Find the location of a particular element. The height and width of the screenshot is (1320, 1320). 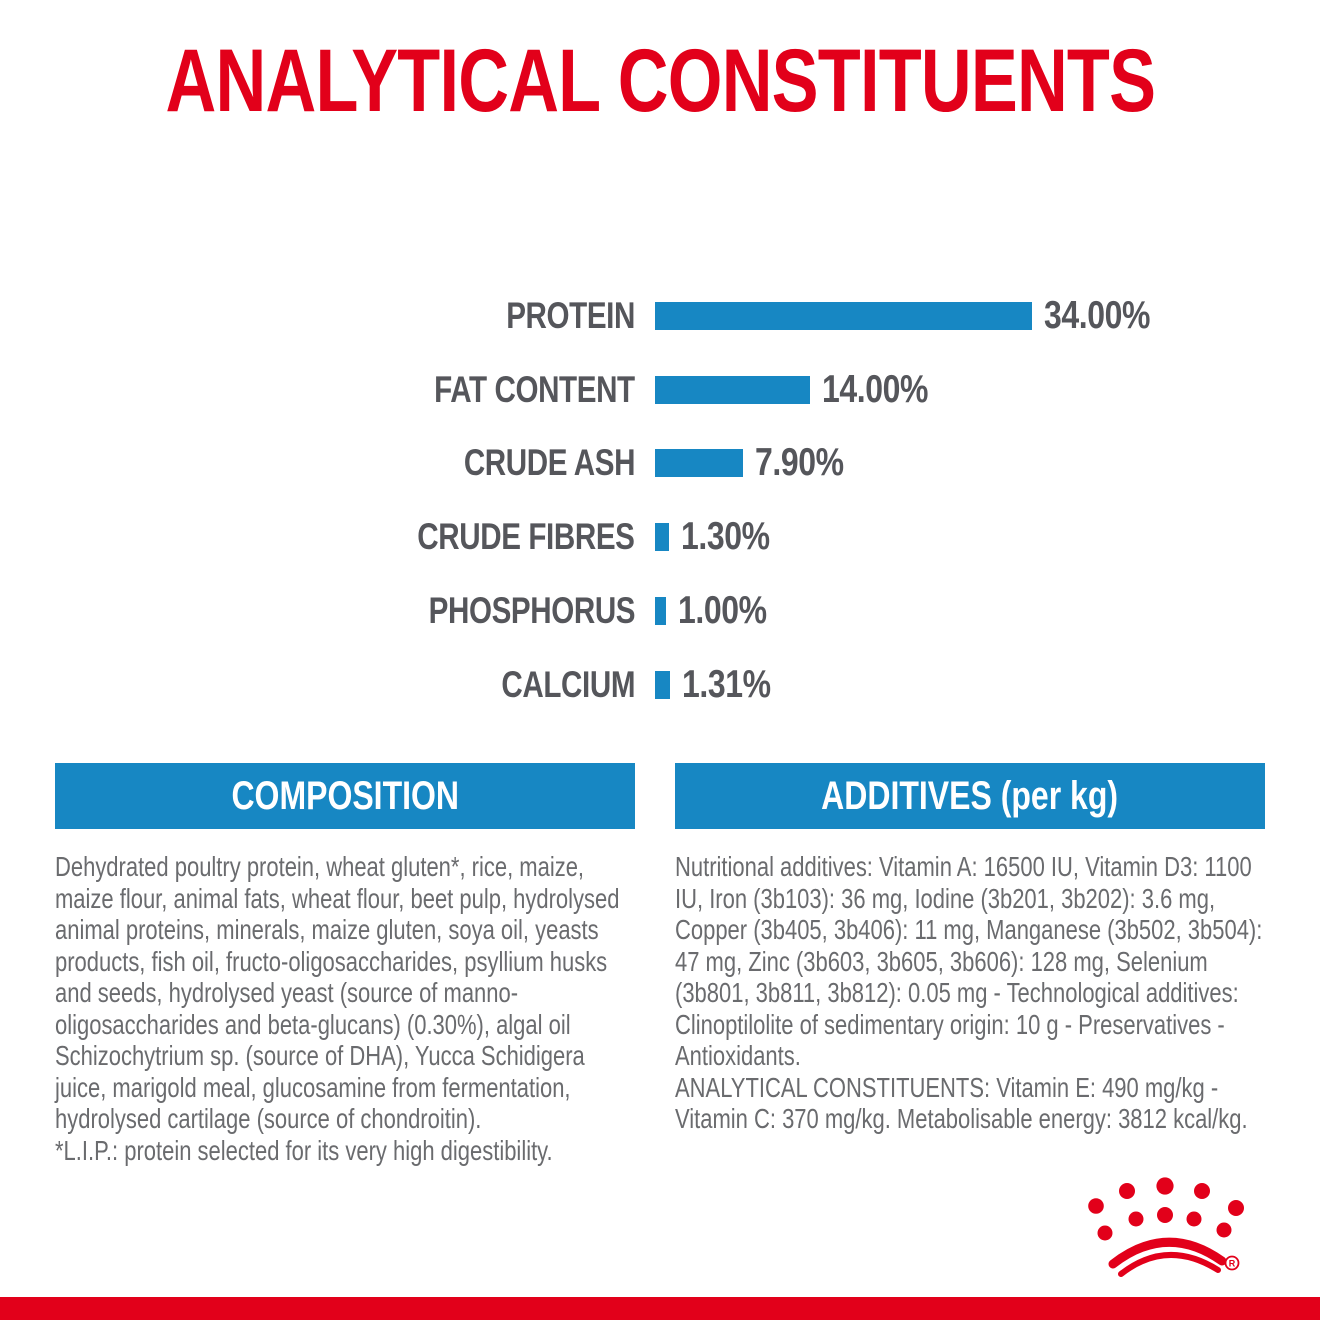

chart-row: CRUDE FIBRES 1.30% is located at coordinates (660, 537).